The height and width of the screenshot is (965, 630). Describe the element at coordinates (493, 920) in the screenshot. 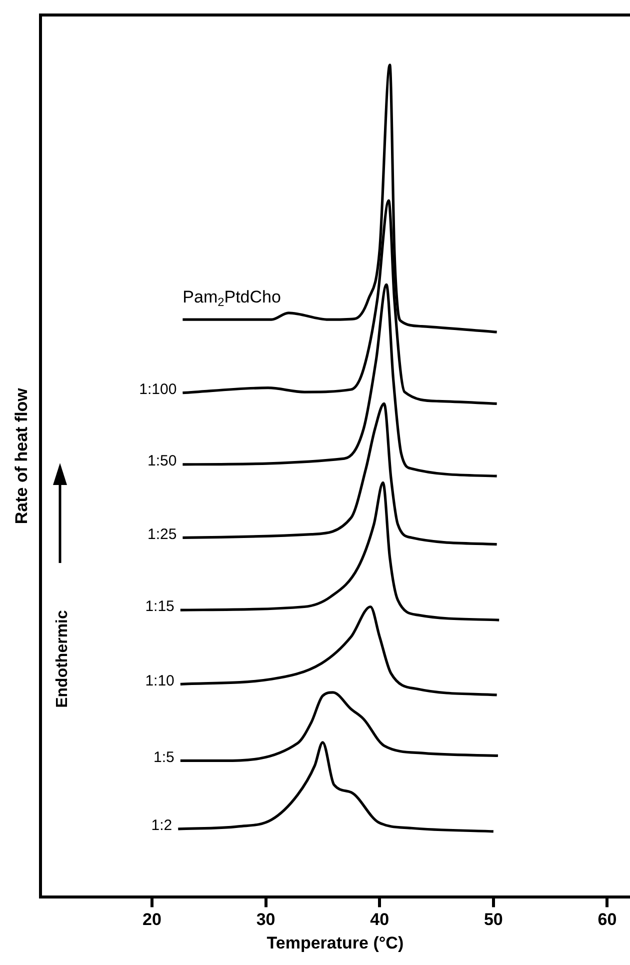

I see `x-tick-label: 50` at that location.